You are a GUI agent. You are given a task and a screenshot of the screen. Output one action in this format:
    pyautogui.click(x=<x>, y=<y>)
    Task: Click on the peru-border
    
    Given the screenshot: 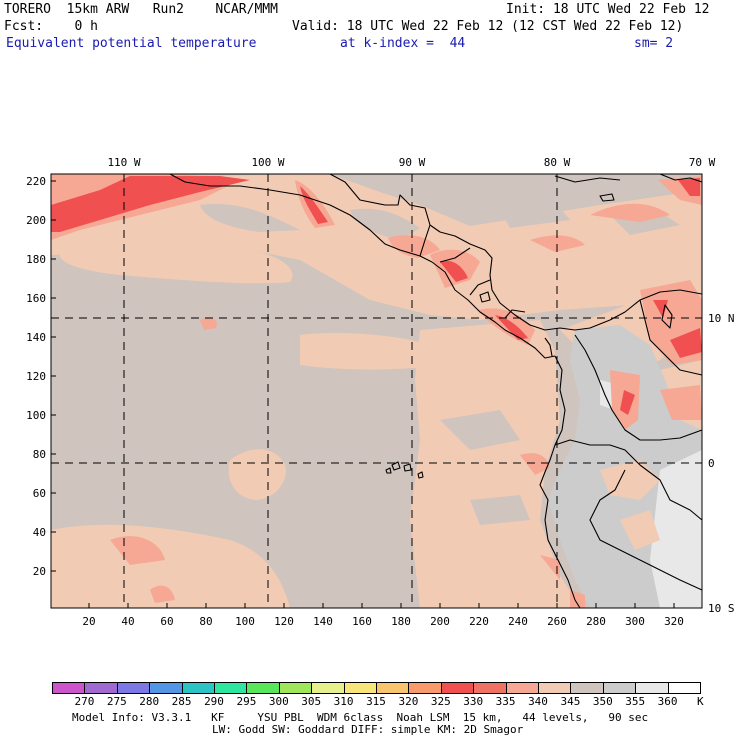 What is the action you would take?
    pyautogui.click(x=671, y=492)
    